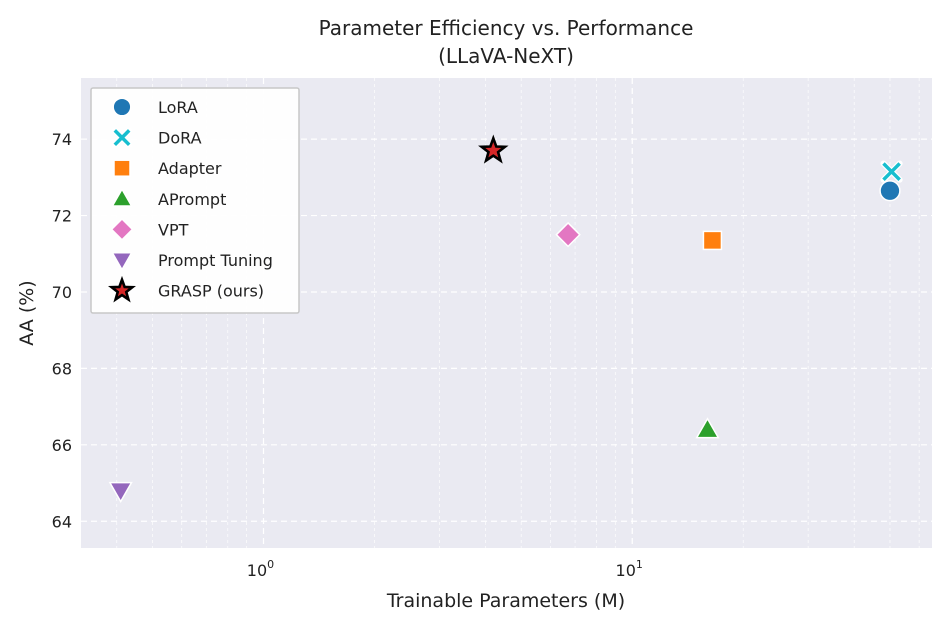 This screenshot has height=627, width=947. What do you see at coordinates (120, 492) in the screenshot?
I see `point-prompt-tuning` at bounding box center [120, 492].